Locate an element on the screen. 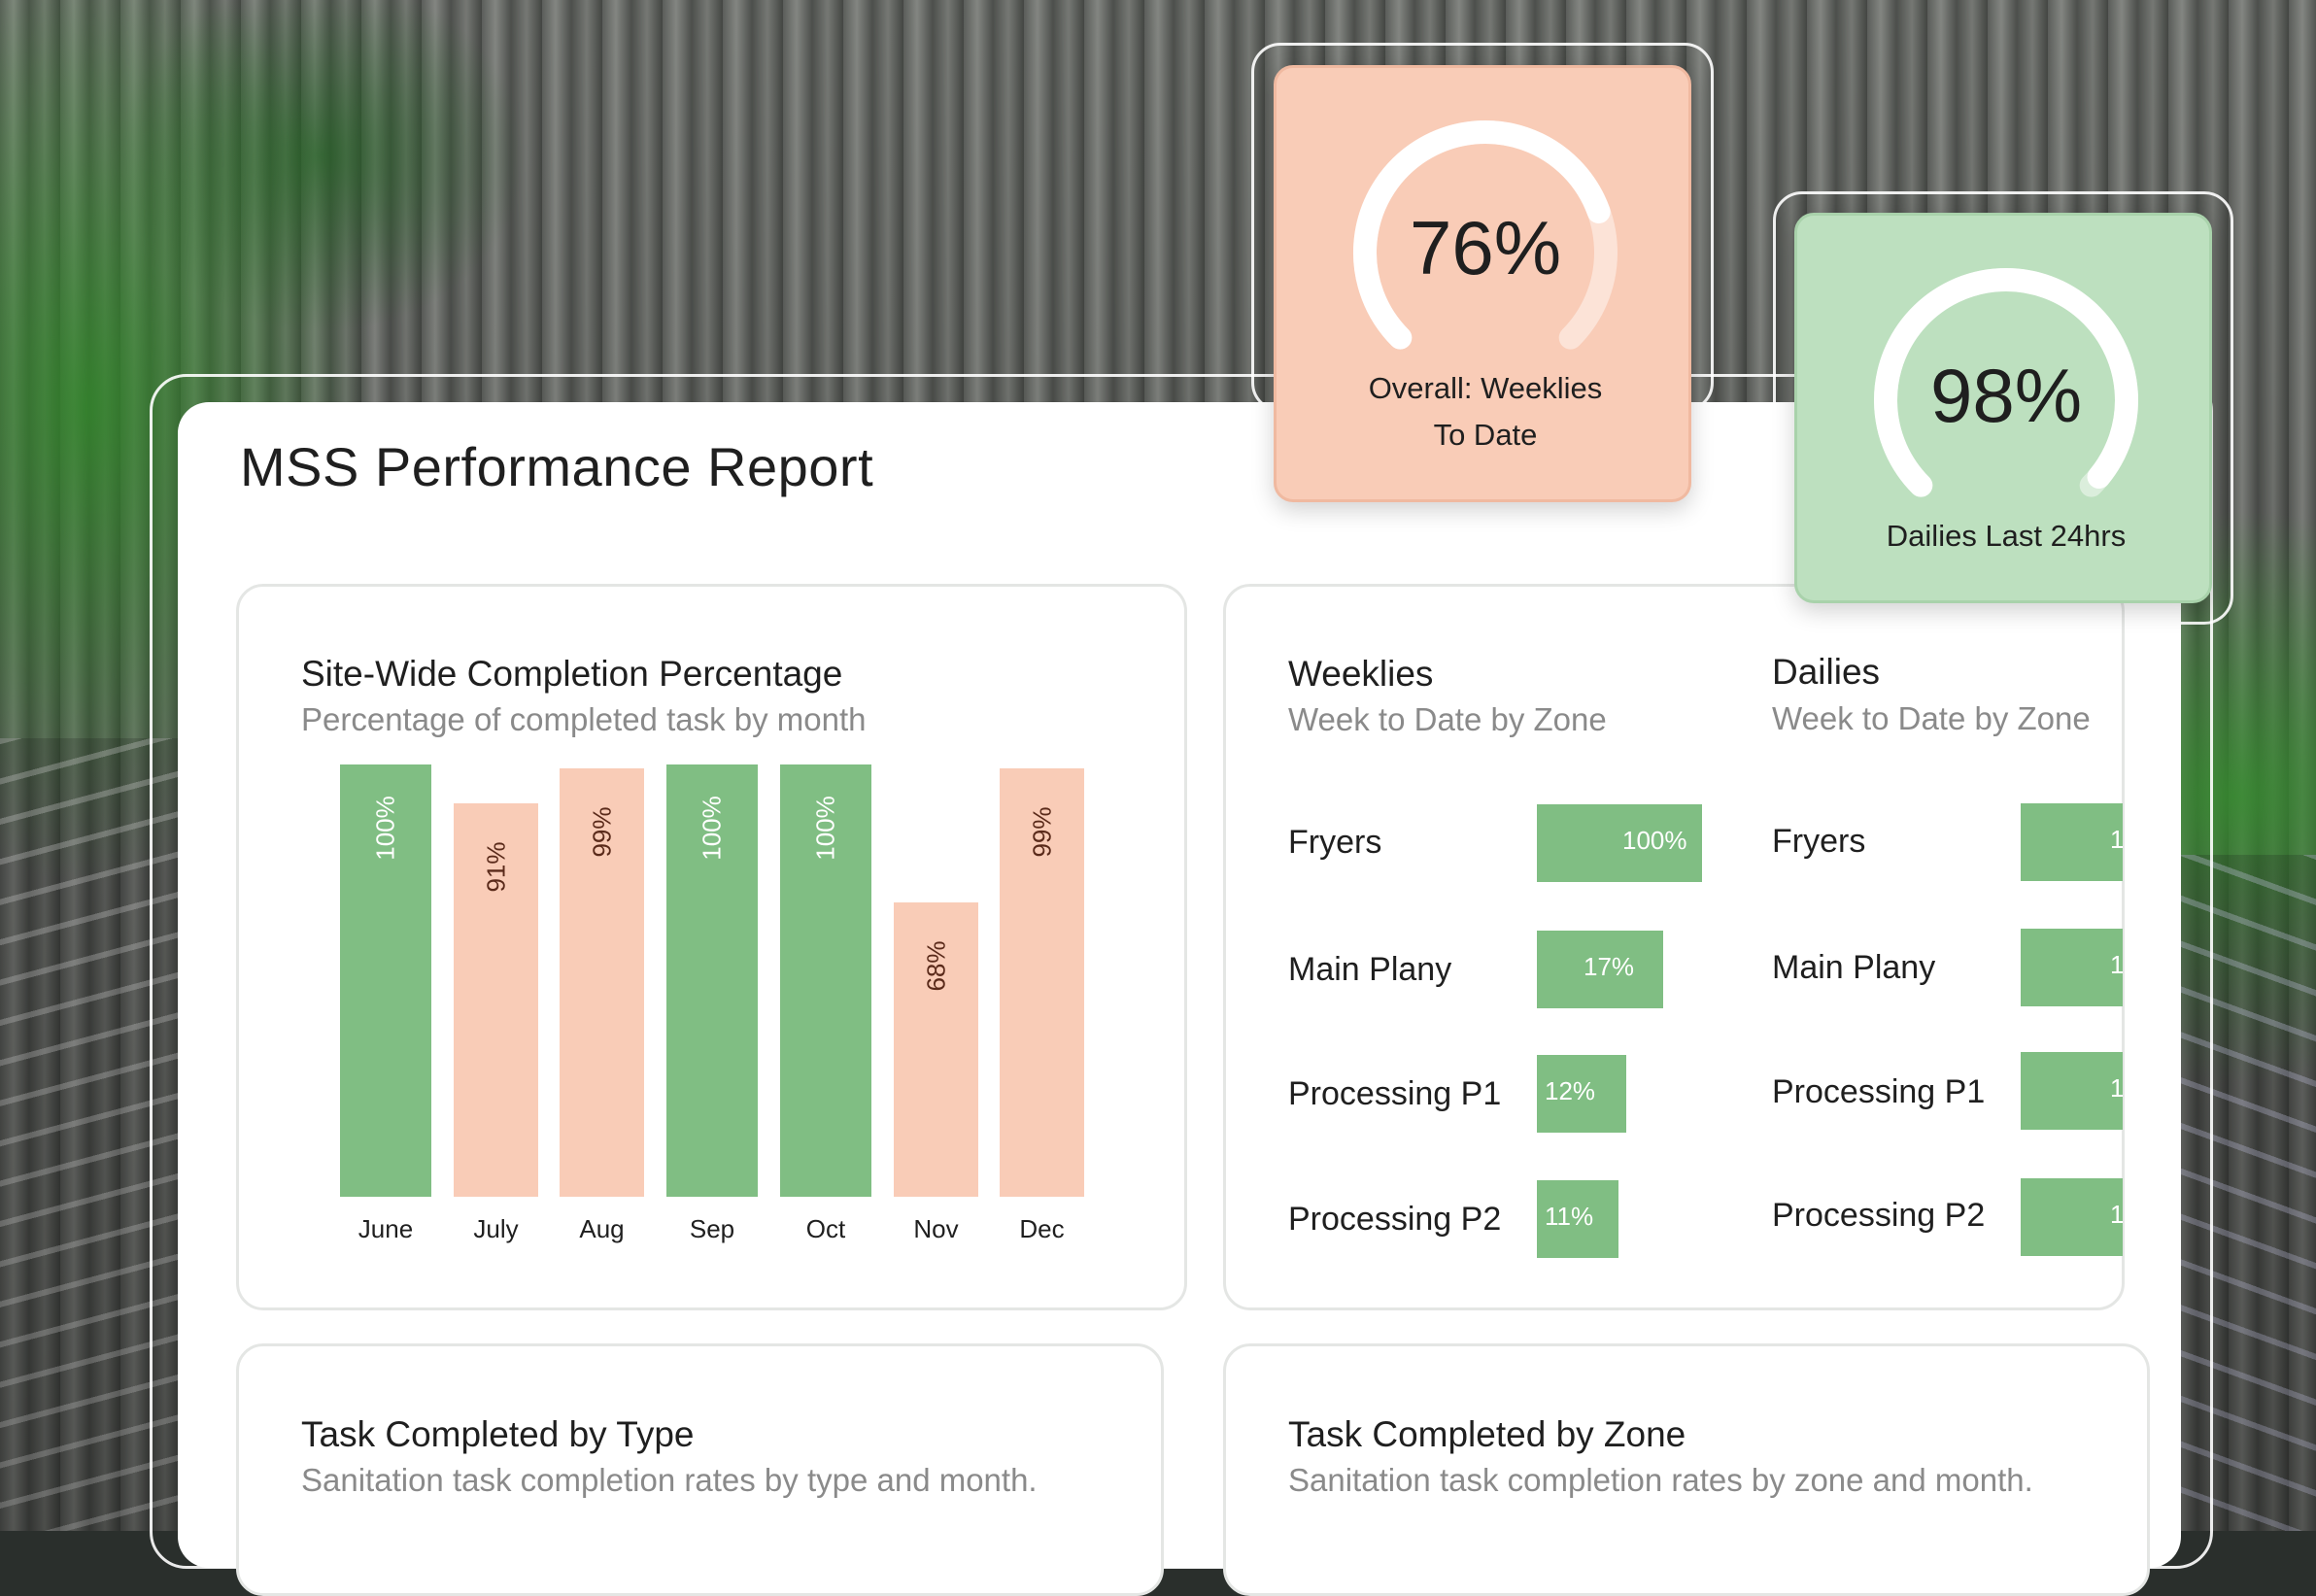 The width and height of the screenshot is (2316, 1596). bar-oct is located at coordinates (825, 980).